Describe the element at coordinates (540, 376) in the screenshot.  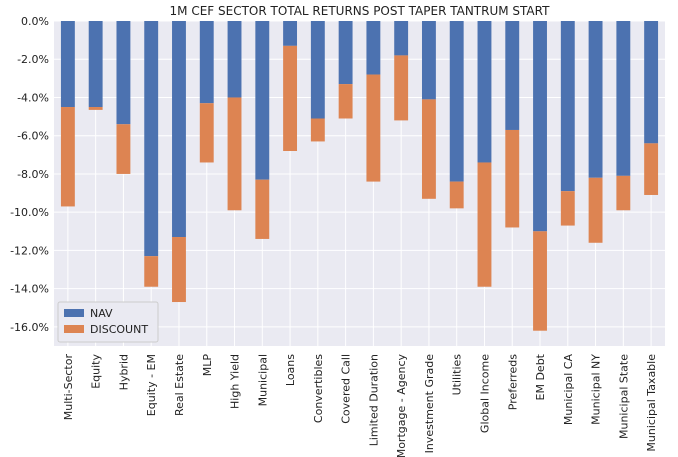
I see `x-tick-label: EM Debt` at that location.